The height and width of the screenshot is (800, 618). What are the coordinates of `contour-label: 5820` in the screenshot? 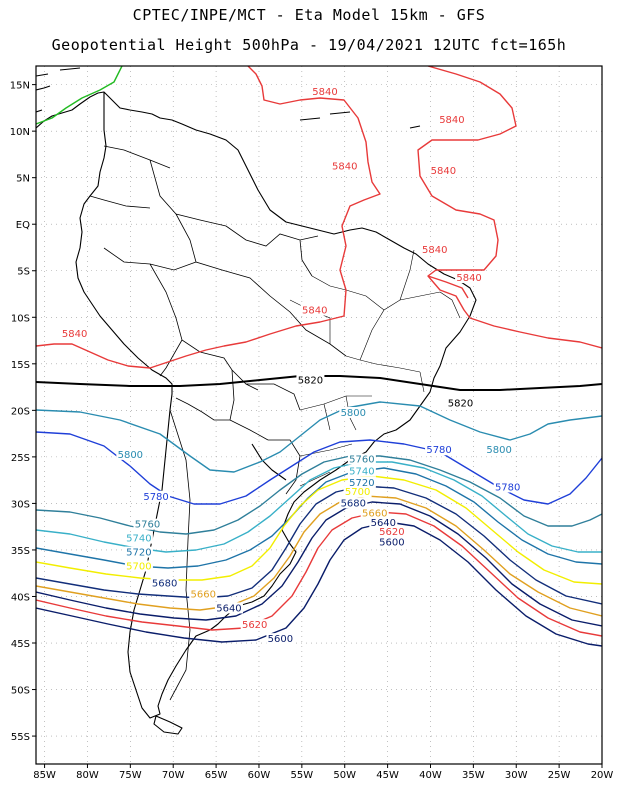 It's located at (460, 404).